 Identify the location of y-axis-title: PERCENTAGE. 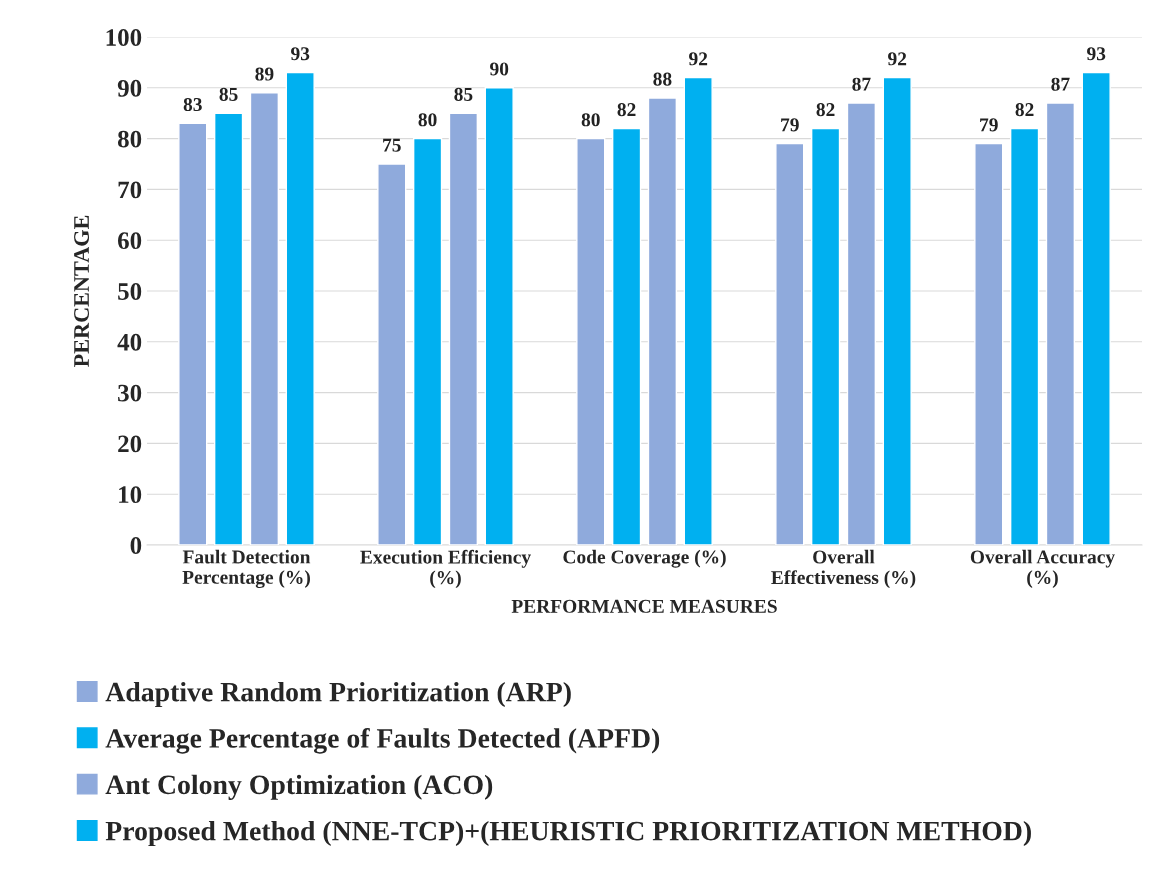
(82, 291).